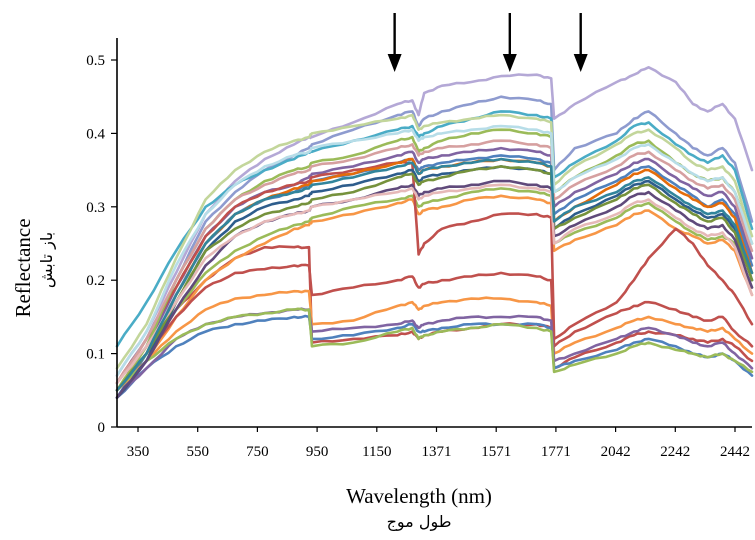 The height and width of the screenshot is (540, 755). I want to click on x-tick-label: 1150, so click(376, 452).